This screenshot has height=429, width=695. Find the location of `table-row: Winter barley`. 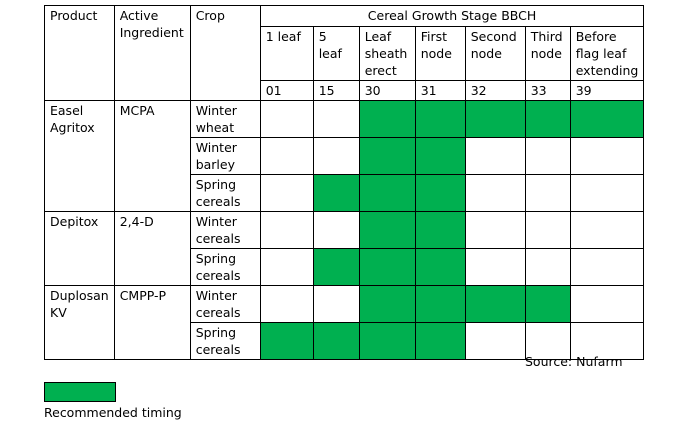

table-row: Winter barley is located at coordinates (345, 156).